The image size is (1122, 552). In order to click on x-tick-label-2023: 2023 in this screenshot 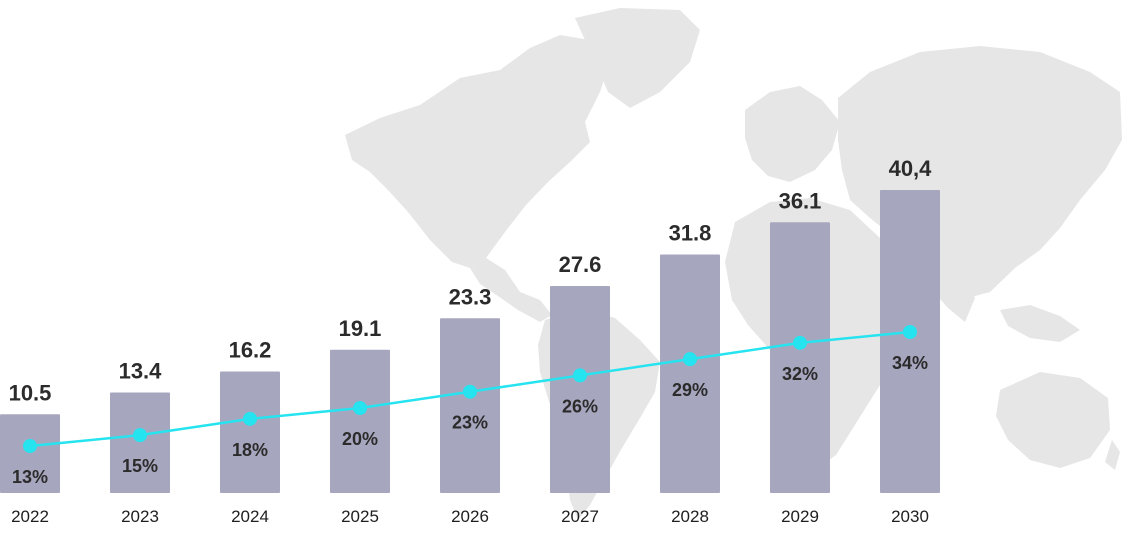, I will do `click(140, 516)`.